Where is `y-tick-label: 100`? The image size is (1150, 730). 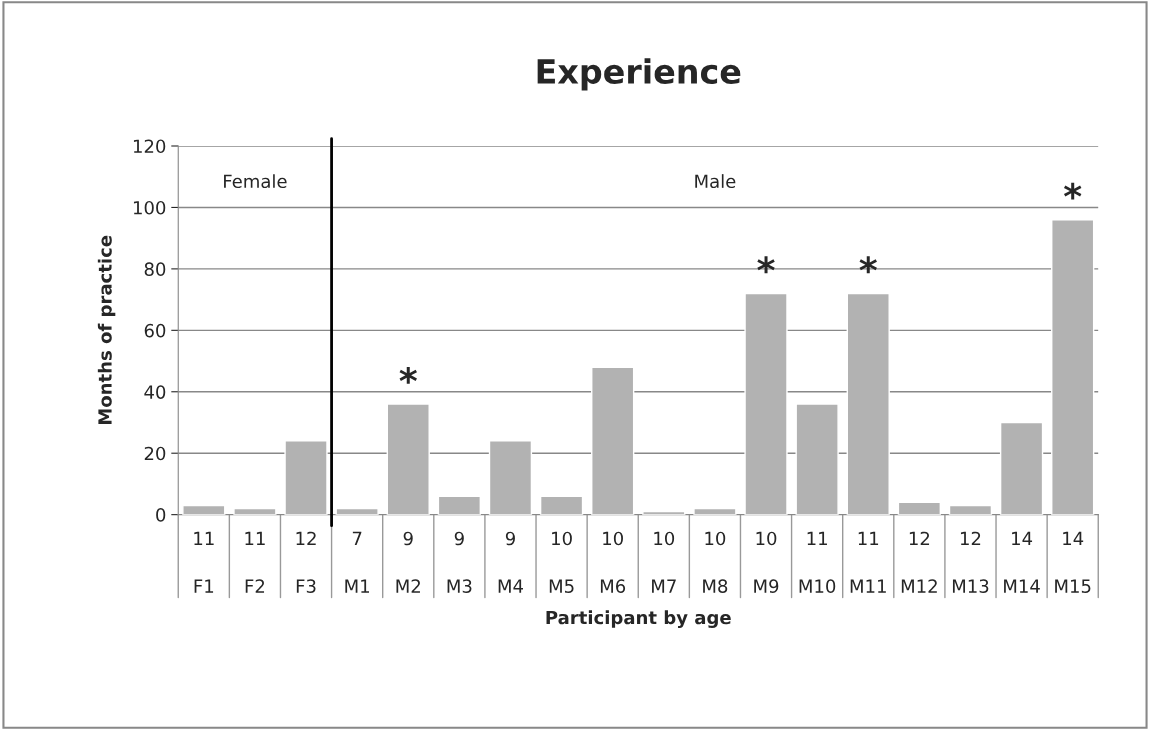
y-tick-label: 100 is located at coordinates (149, 207).